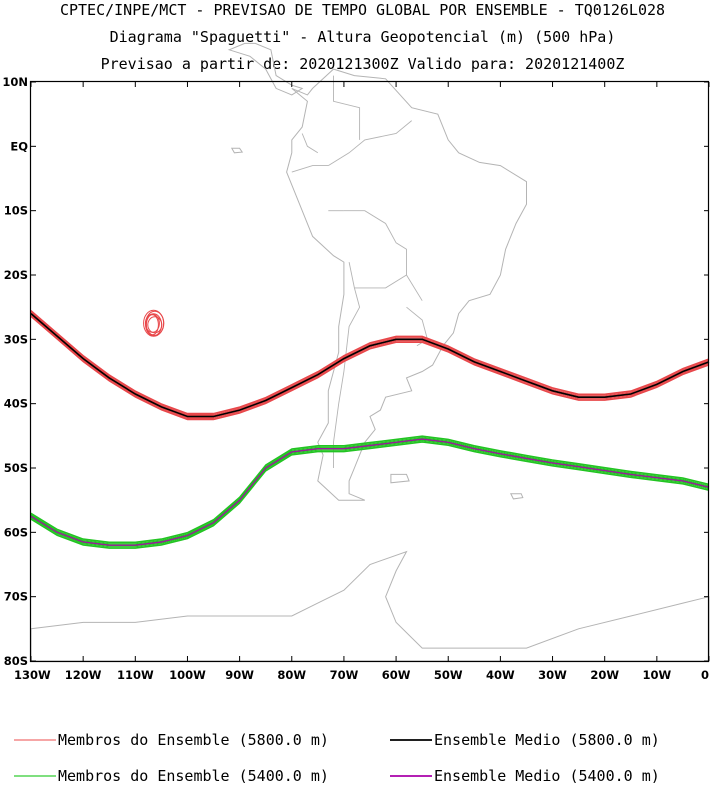 This screenshot has height=792, width=725. Describe the element at coordinates (705, 675) in the screenshot. I see `lon-tick-label: 0` at that location.